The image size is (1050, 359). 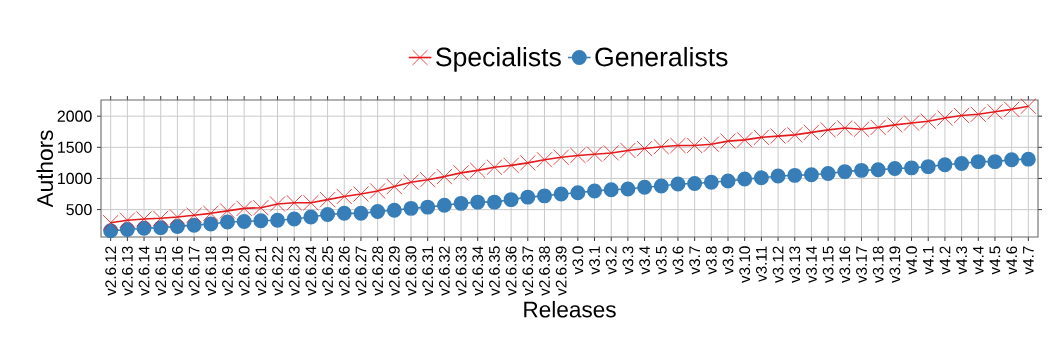 I want to click on x-tick-label: v4.6, so click(x=1012, y=260).